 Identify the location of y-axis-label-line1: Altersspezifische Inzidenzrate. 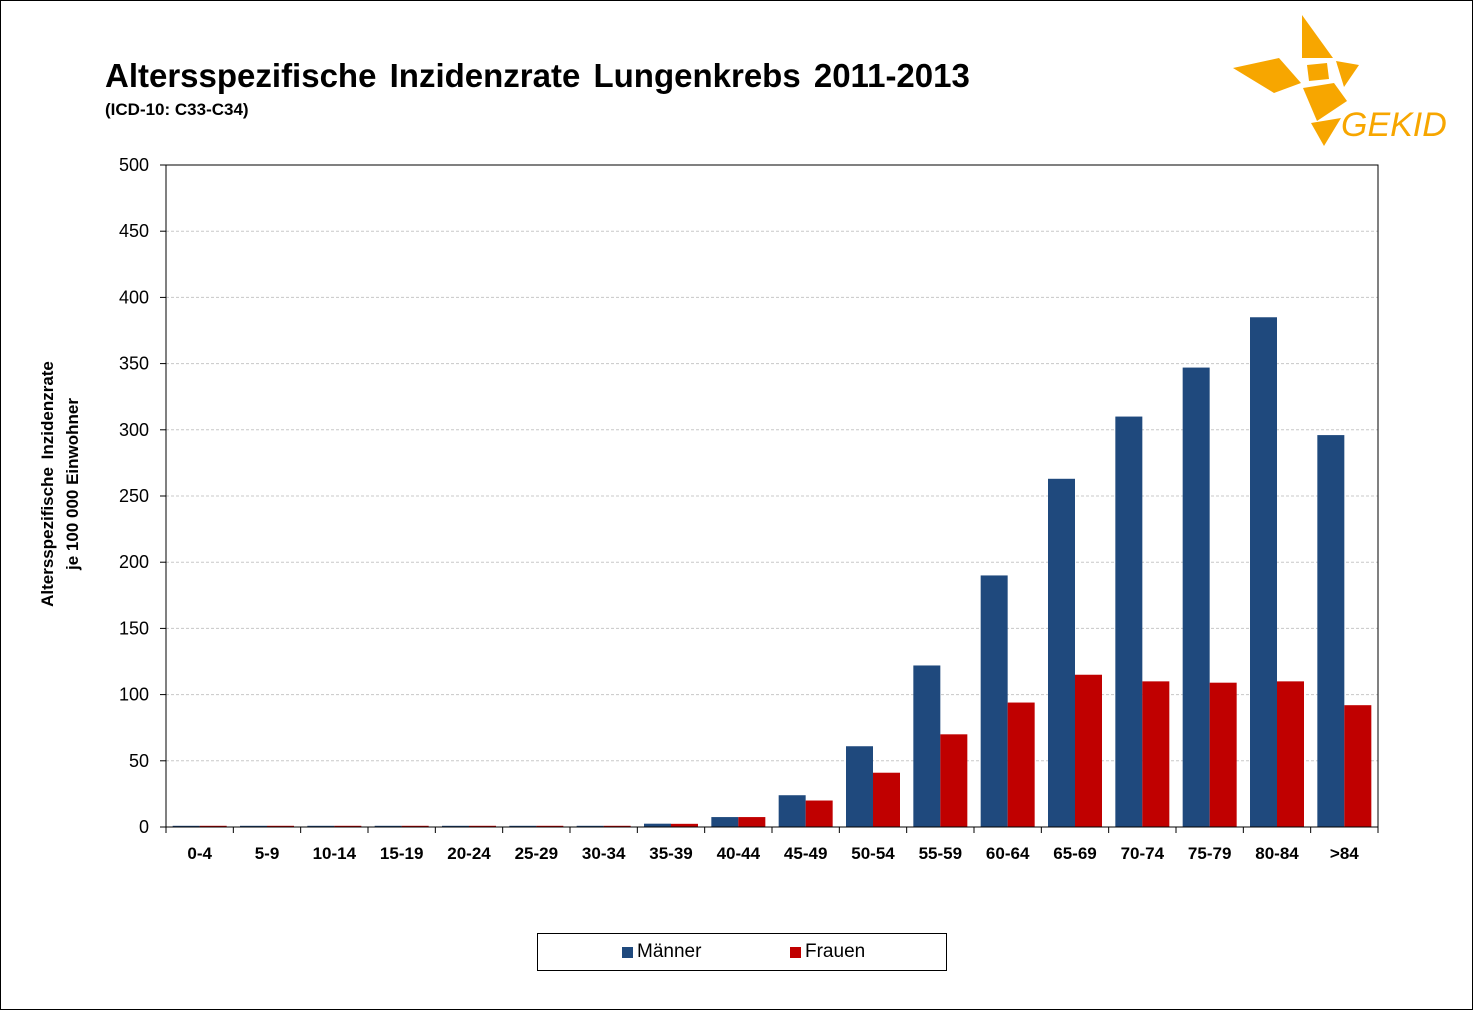
(47, 484).